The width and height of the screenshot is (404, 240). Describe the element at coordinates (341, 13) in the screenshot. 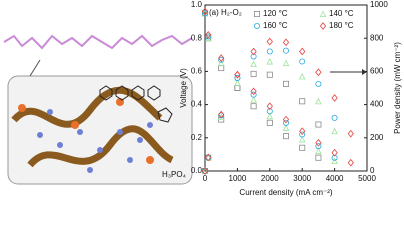

I see `legend-label: 140 °C` at that location.